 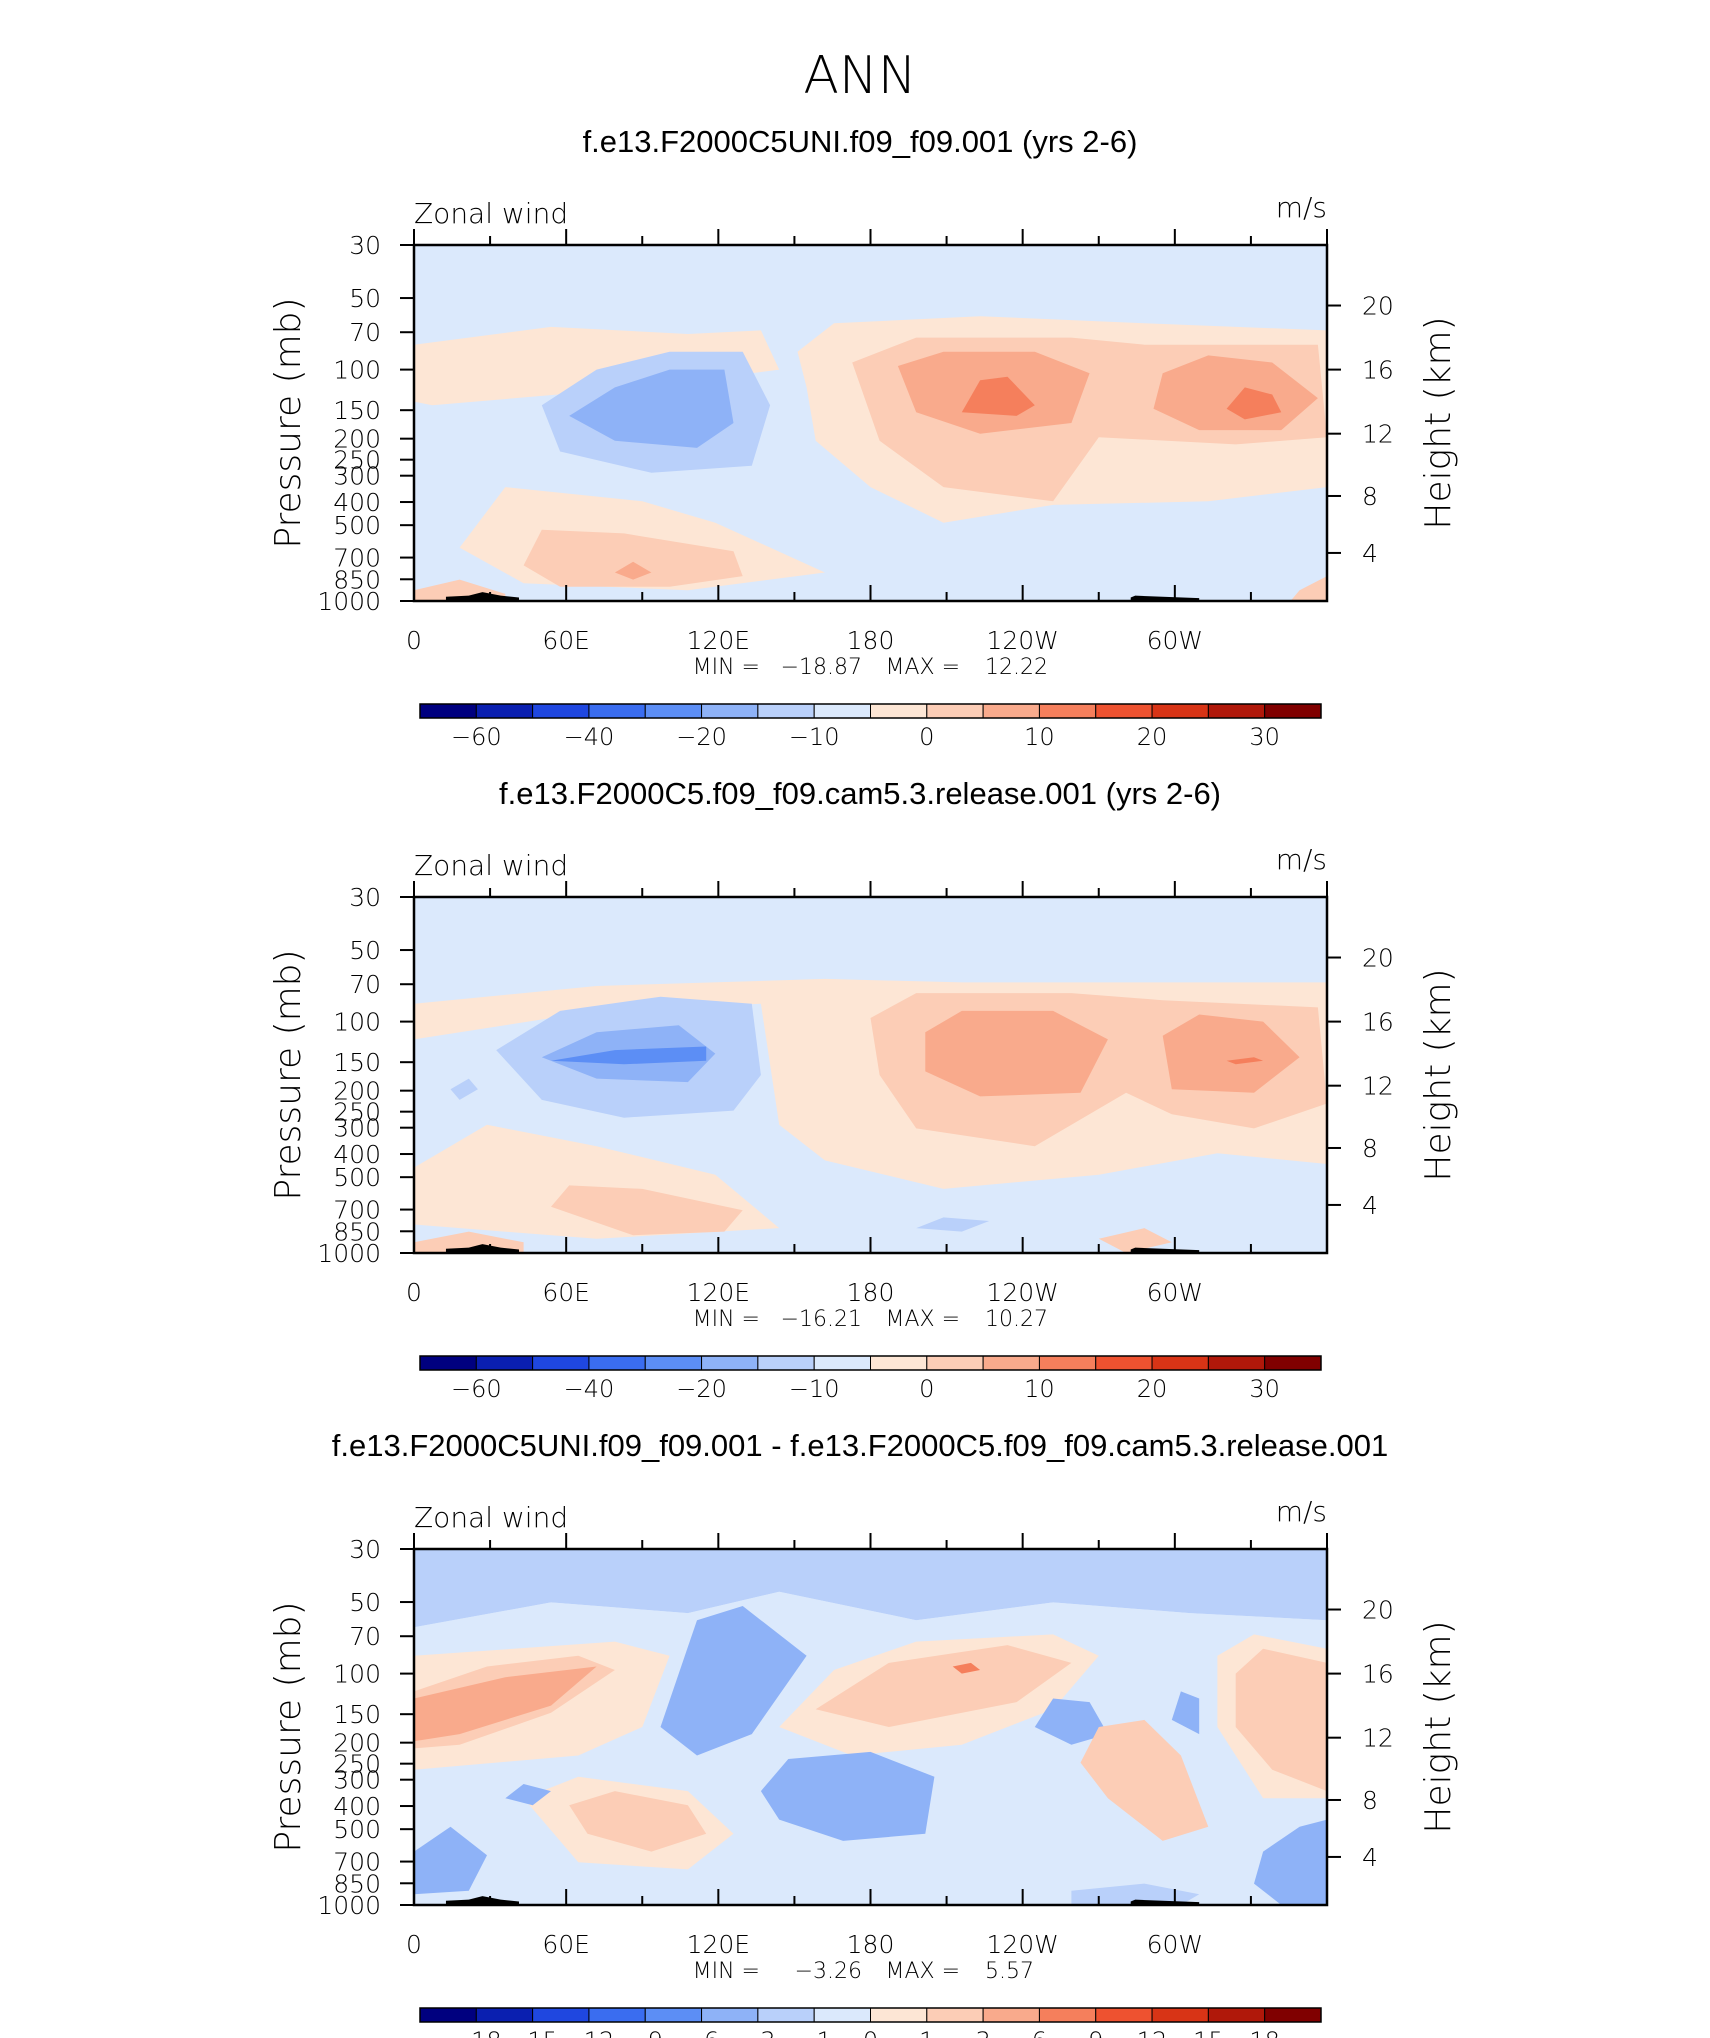 I want to click on colorbar-label: −18, so click(x=476, y=2032).